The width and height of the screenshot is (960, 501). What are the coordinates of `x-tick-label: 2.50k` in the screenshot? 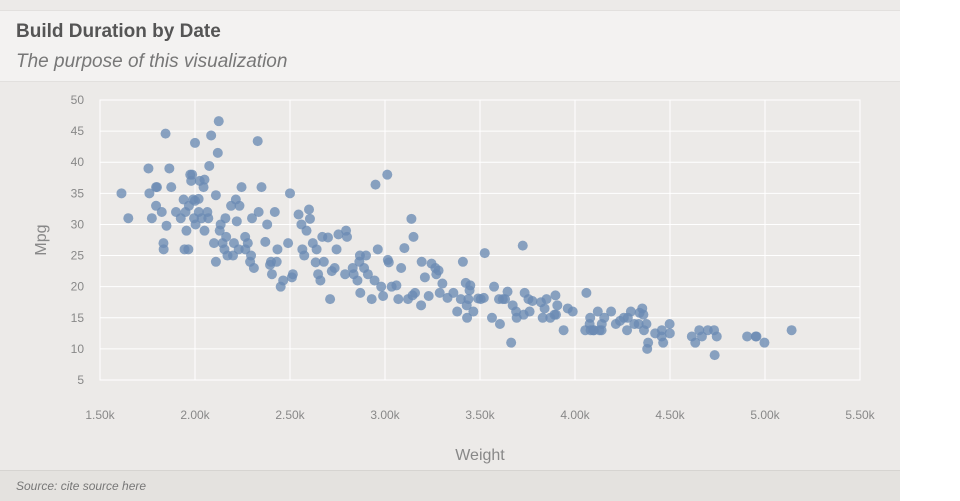 It's located at (290, 415).